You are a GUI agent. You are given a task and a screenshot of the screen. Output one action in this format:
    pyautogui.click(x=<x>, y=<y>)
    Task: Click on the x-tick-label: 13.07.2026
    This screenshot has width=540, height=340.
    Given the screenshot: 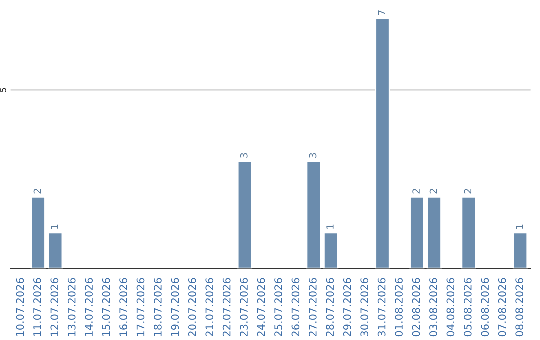 What is the action you would take?
    pyautogui.click(x=72, y=307)
    